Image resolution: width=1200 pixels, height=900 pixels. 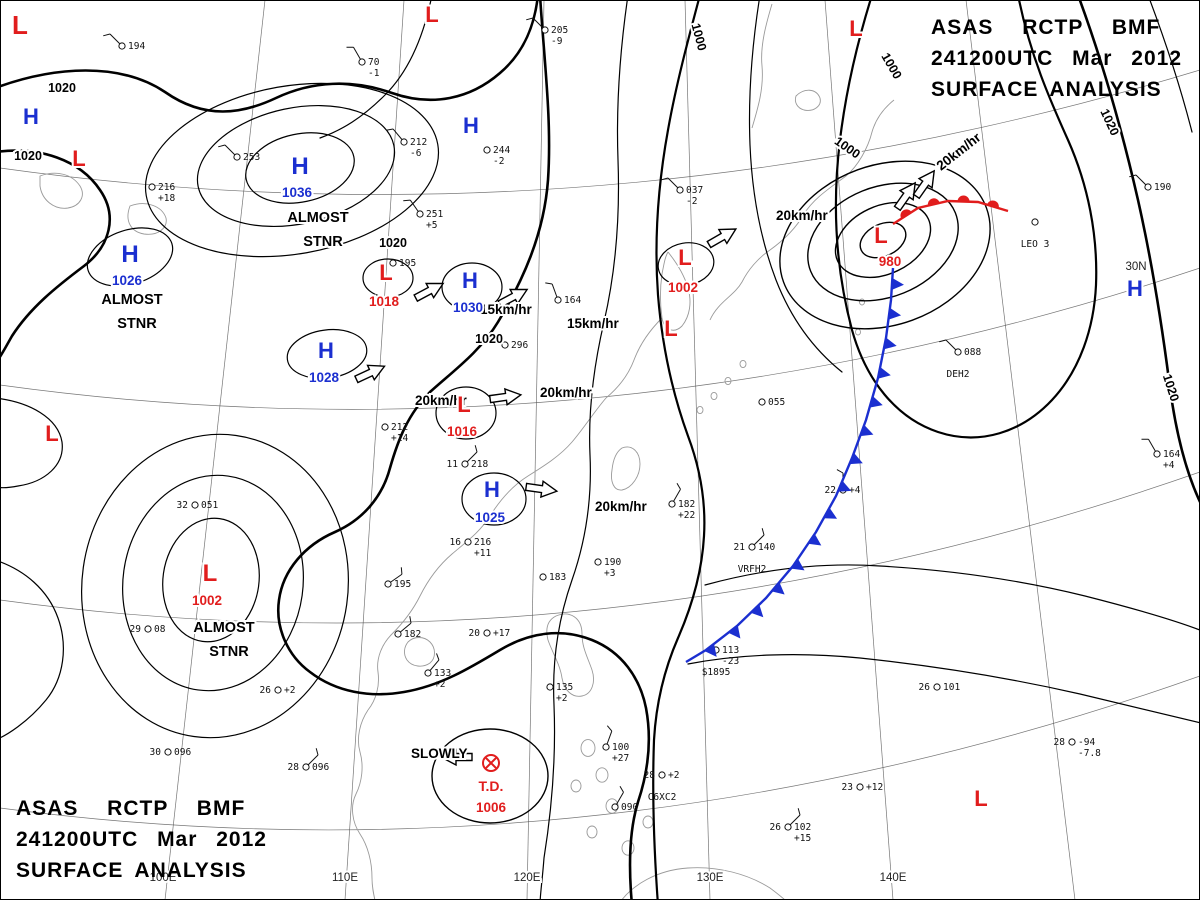 What do you see at coordinates (855, 490) in the screenshot?
I see `station-value: +4` at bounding box center [855, 490].